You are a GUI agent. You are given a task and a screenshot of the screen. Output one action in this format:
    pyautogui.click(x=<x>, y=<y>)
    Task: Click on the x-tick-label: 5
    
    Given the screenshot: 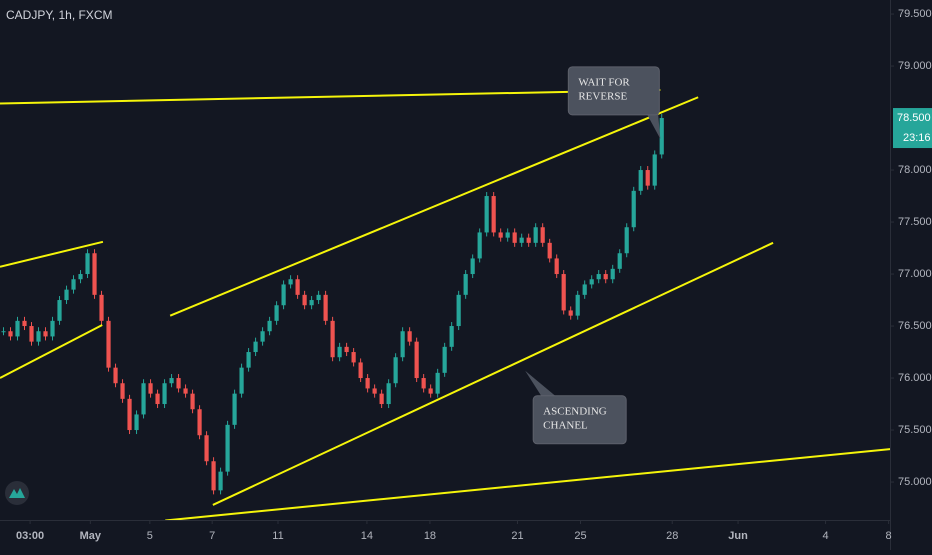 What is the action you would take?
    pyautogui.click(x=150, y=536)
    